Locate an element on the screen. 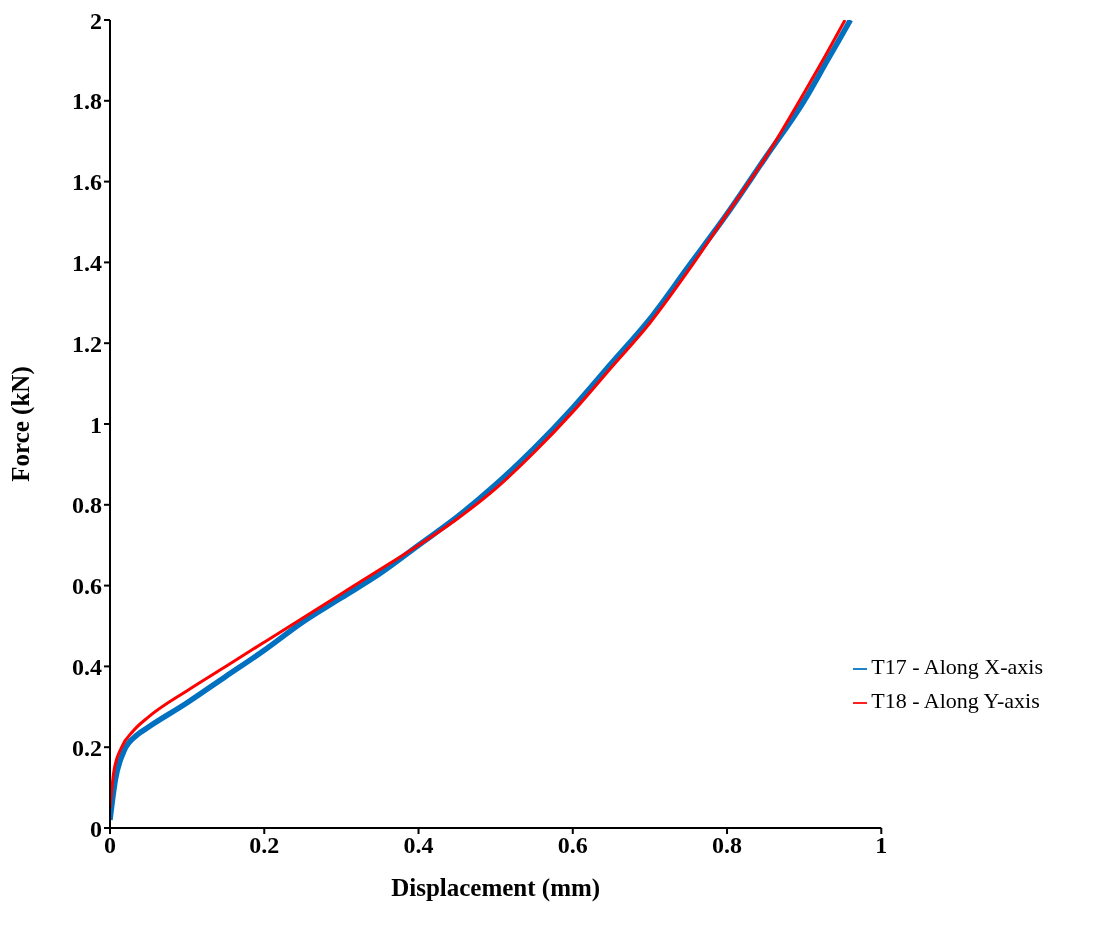 The width and height of the screenshot is (1093, 926). y-tick-label: 1.2 is located at coordinates (87, 343).